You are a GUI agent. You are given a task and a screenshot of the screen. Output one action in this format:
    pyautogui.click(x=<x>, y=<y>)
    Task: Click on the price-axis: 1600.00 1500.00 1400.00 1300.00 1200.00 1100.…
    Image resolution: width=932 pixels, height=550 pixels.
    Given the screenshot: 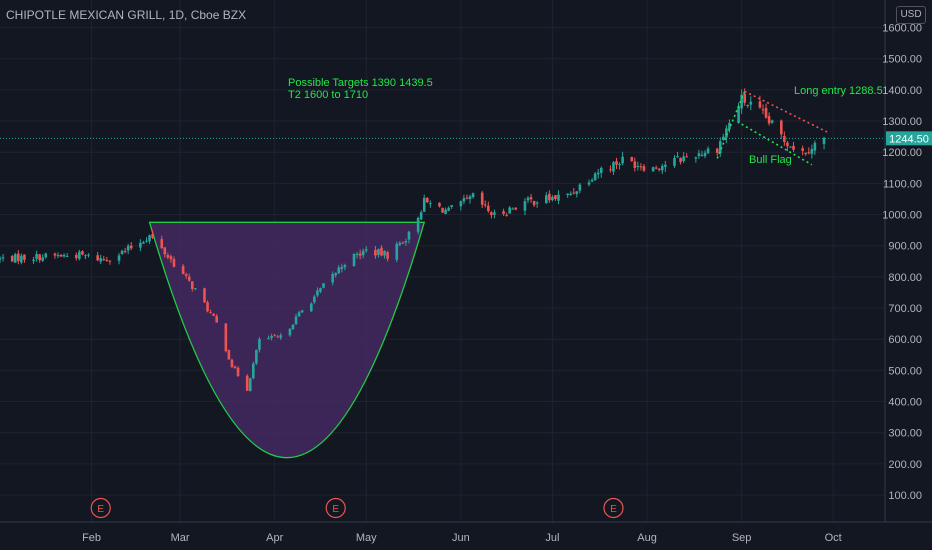 What is the action you would take?
    pyautogui.click(x=902, y=261)
    